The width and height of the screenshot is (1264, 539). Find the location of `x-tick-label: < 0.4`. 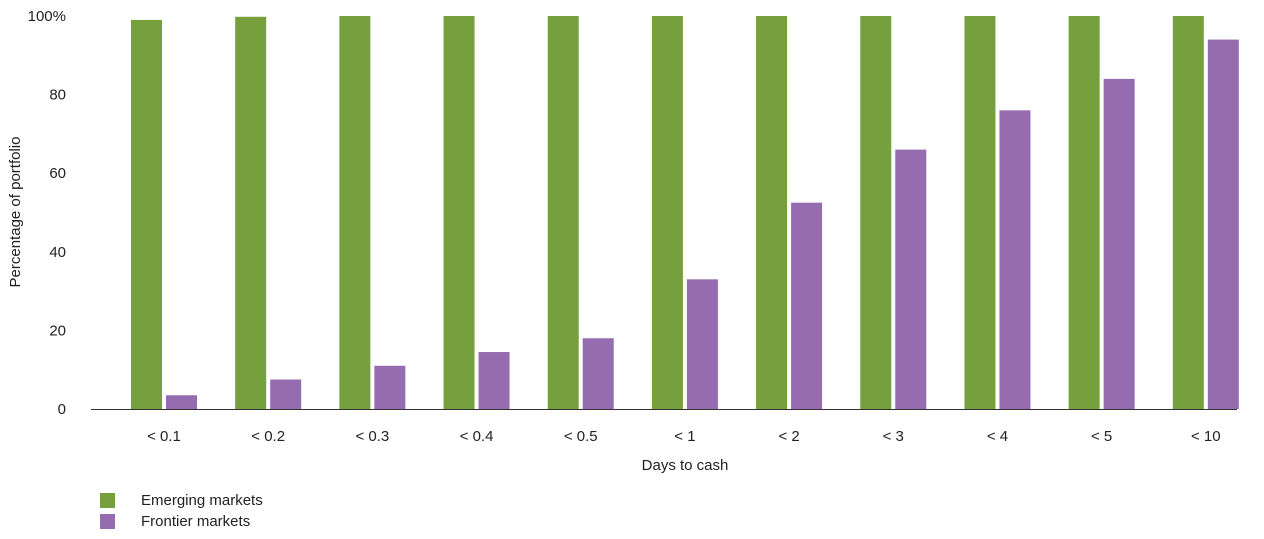

x-tick-label: < 0.4 is located at coordinates (477, 436).